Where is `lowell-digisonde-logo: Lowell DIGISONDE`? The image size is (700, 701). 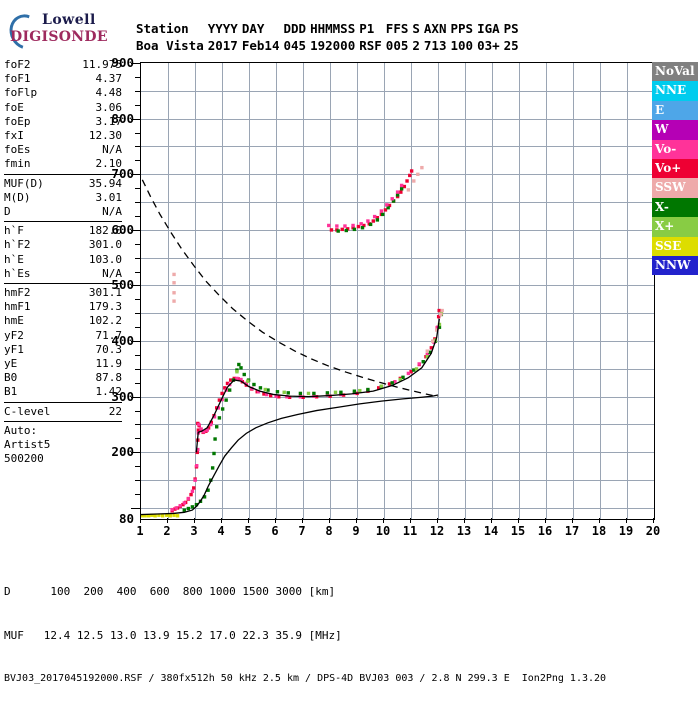
lowell-digisonde-logo: Lowell DIGISONDE is located at coordinates (65, 32).